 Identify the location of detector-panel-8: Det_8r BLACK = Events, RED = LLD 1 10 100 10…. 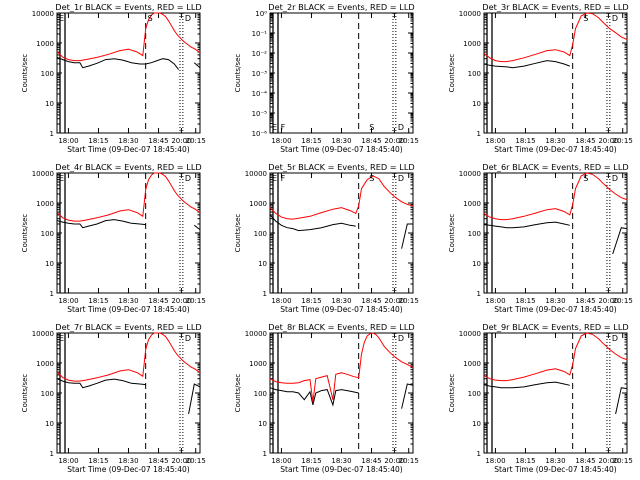
(326, 398).